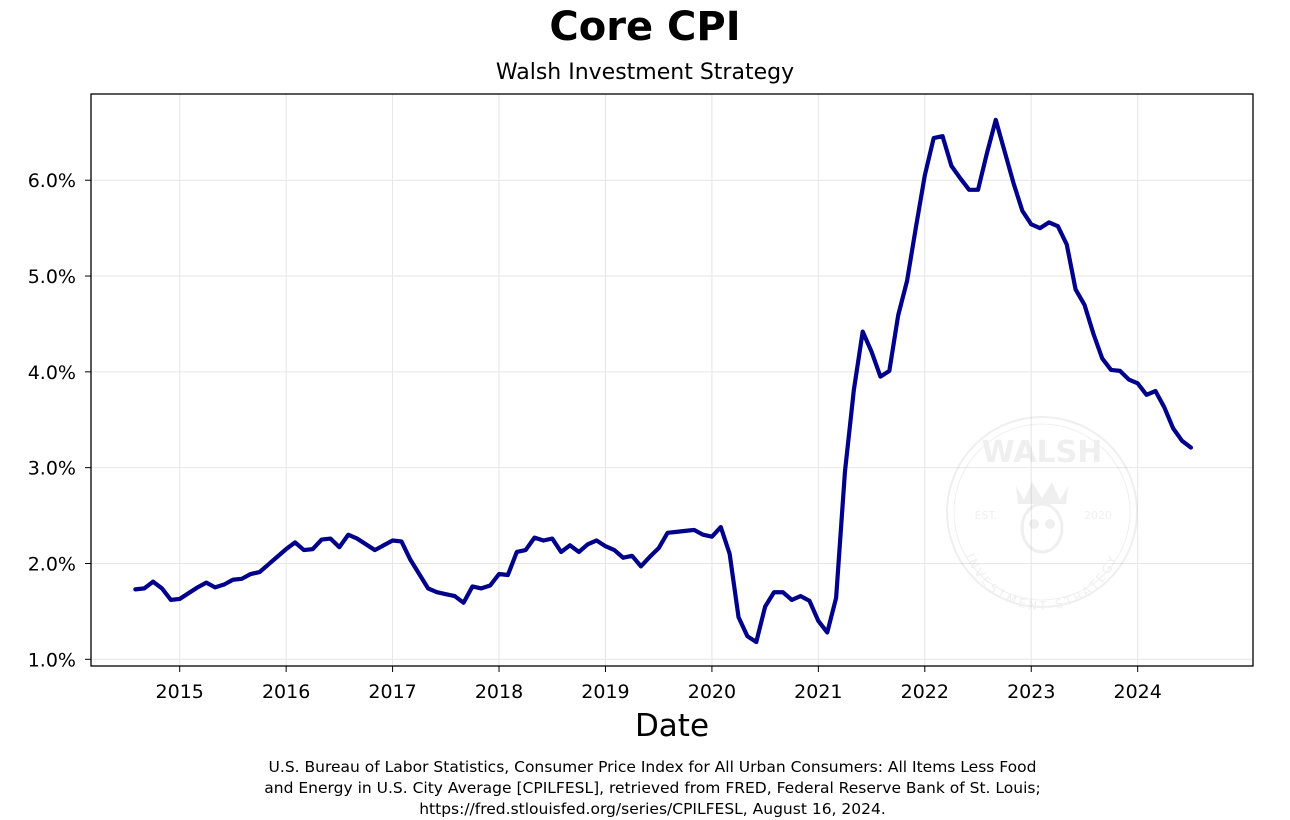 This screenshot has height=820, width=1290. I want to click on x-tick-label: 2016, so click(286, 692).